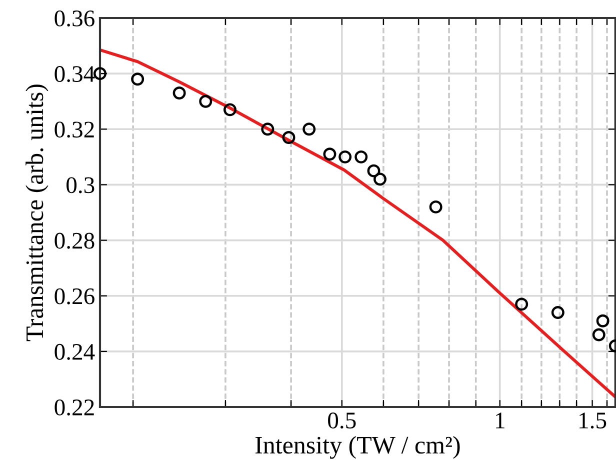 The image size is (616, 467). What do you see at coordinates (74, 240) in the screenshot?
I see `y-tick-label: 0.28` at bounding box center [74, 240].